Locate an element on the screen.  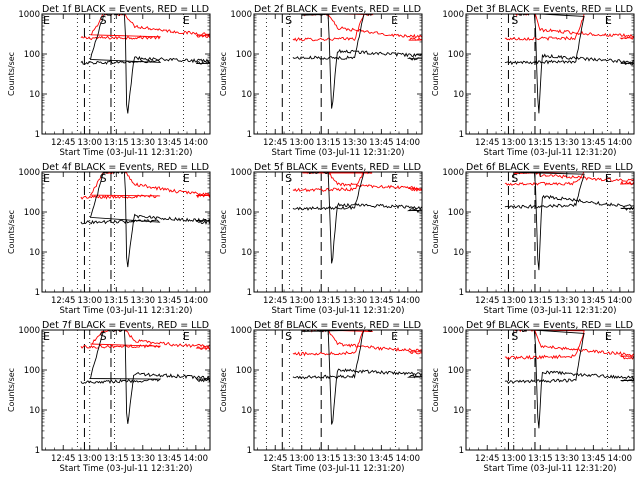
panel-title: Det 4f BLACK = Events, RED = LLD is located at coordinates (125, 167).